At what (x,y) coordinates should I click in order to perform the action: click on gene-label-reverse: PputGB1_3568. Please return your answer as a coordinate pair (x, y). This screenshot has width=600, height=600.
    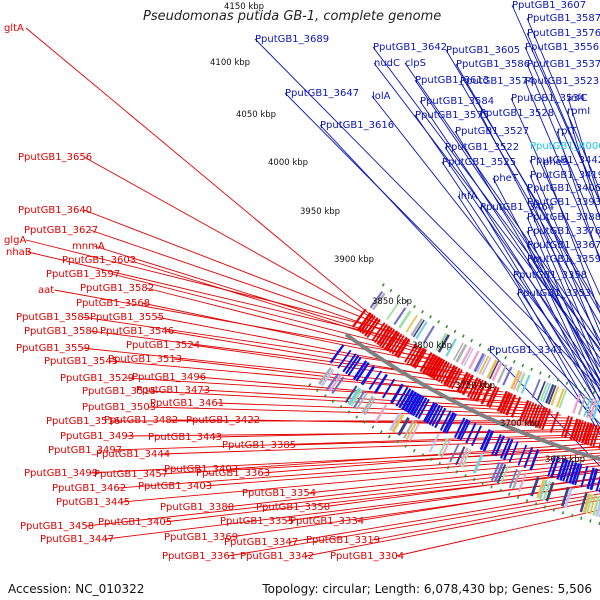
    Looking at the image, I should click on (113, 303).